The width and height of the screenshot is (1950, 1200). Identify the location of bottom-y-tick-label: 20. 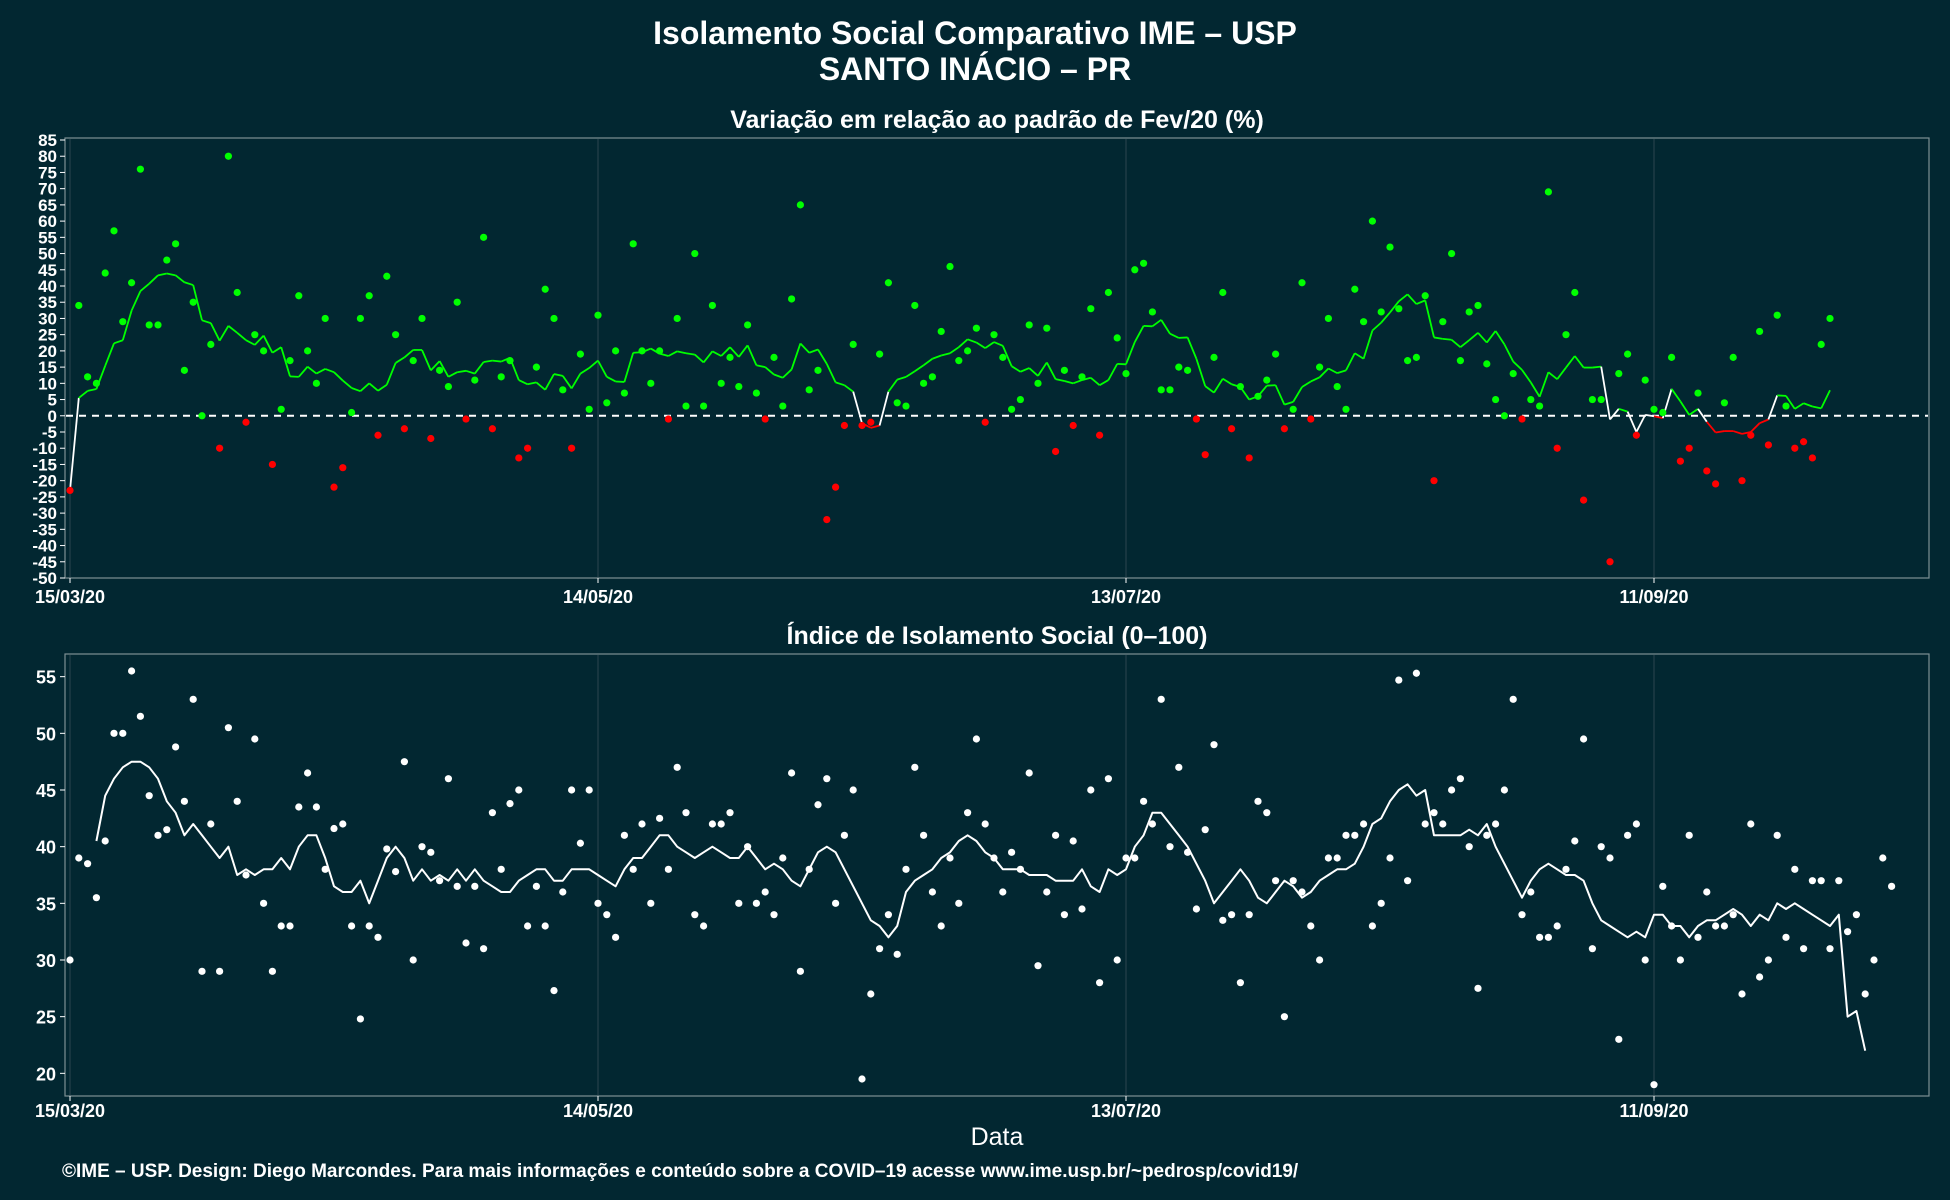
(46, 1074).